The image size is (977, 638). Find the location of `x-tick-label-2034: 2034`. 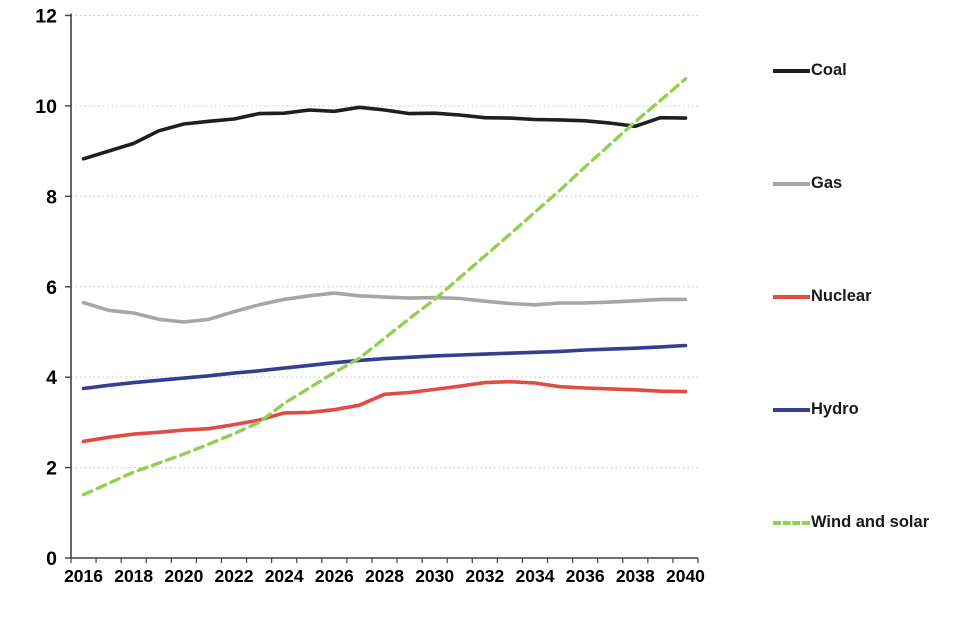

x-tick-label-2034: 2034 is located at coordinates (535, 576).